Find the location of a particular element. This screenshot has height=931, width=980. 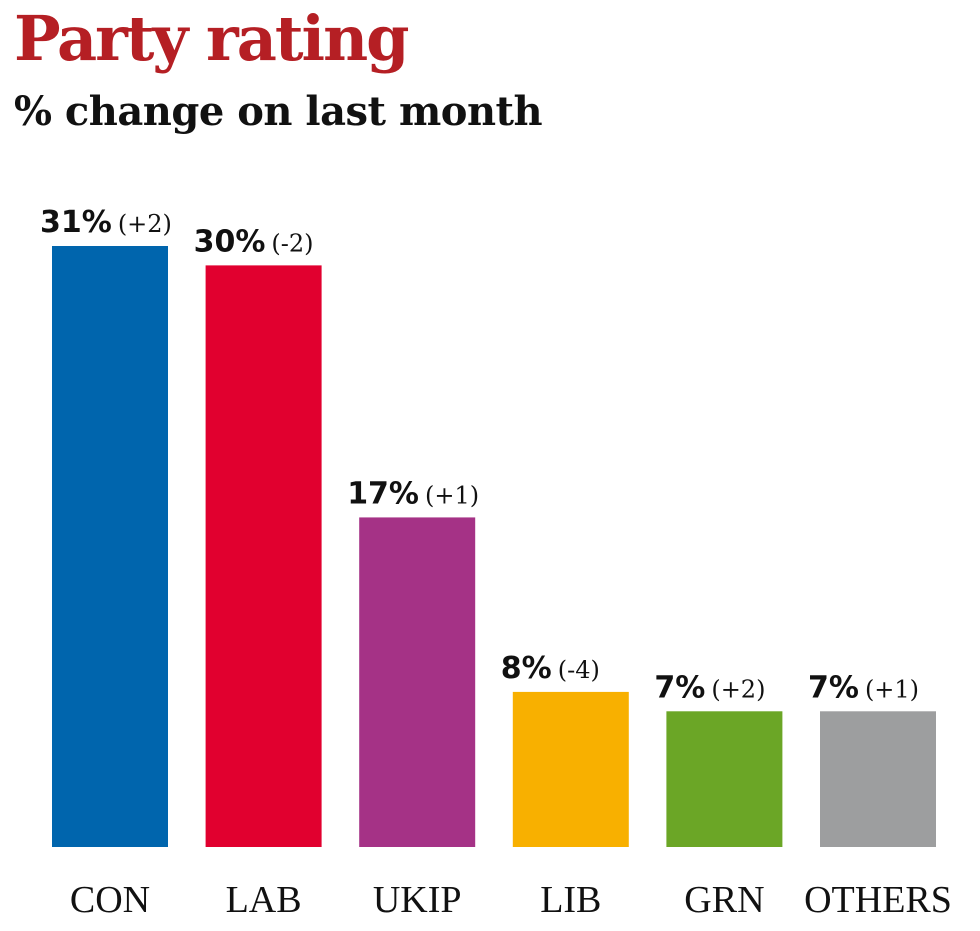

change-label: (-4) is located at coordinates (579, 670).